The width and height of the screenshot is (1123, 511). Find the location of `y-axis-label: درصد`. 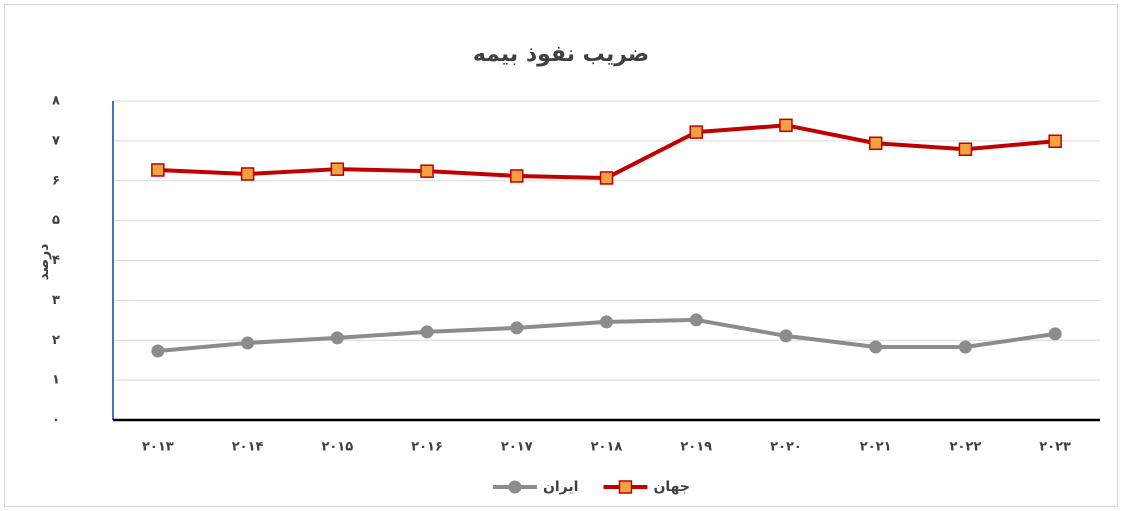

y-axis-label: درصد is located at coordinates (44, 262).